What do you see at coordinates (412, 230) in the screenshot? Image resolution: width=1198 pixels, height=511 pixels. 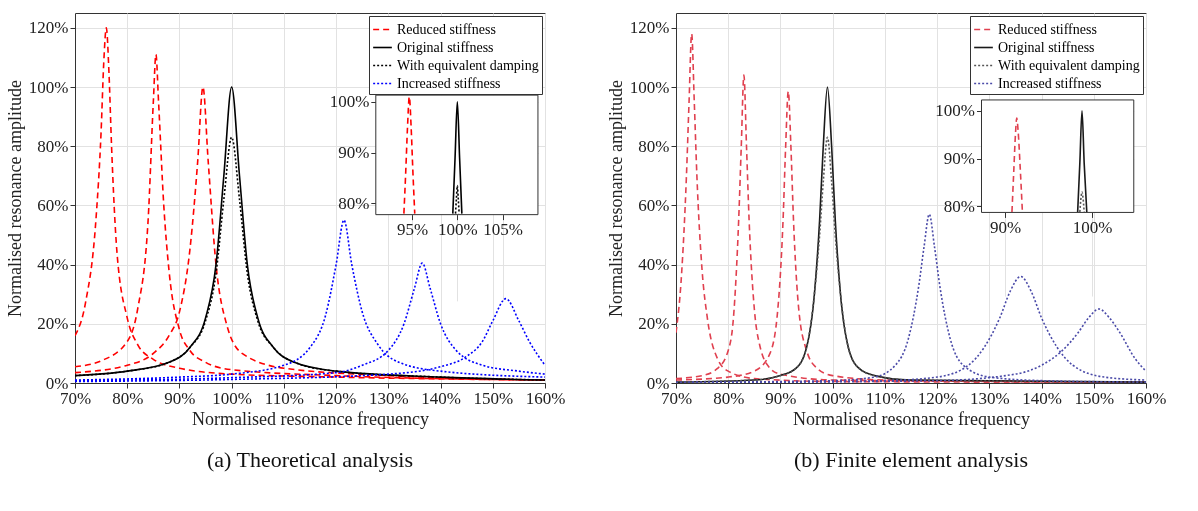 I see `x-tick-label: 95%` at bounding box center [412, 230].